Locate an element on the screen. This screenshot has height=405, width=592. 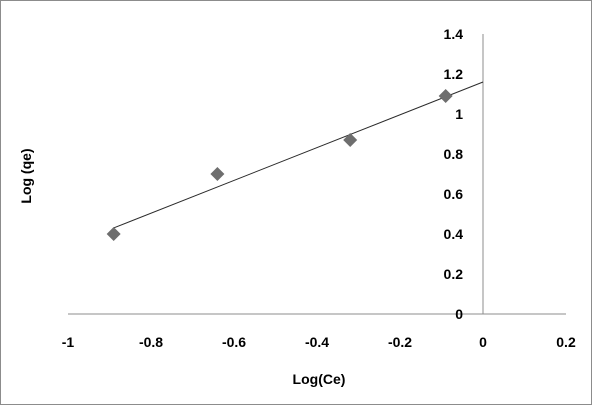
y-tick-label: 1.2 is located at coordinates (454, 74).